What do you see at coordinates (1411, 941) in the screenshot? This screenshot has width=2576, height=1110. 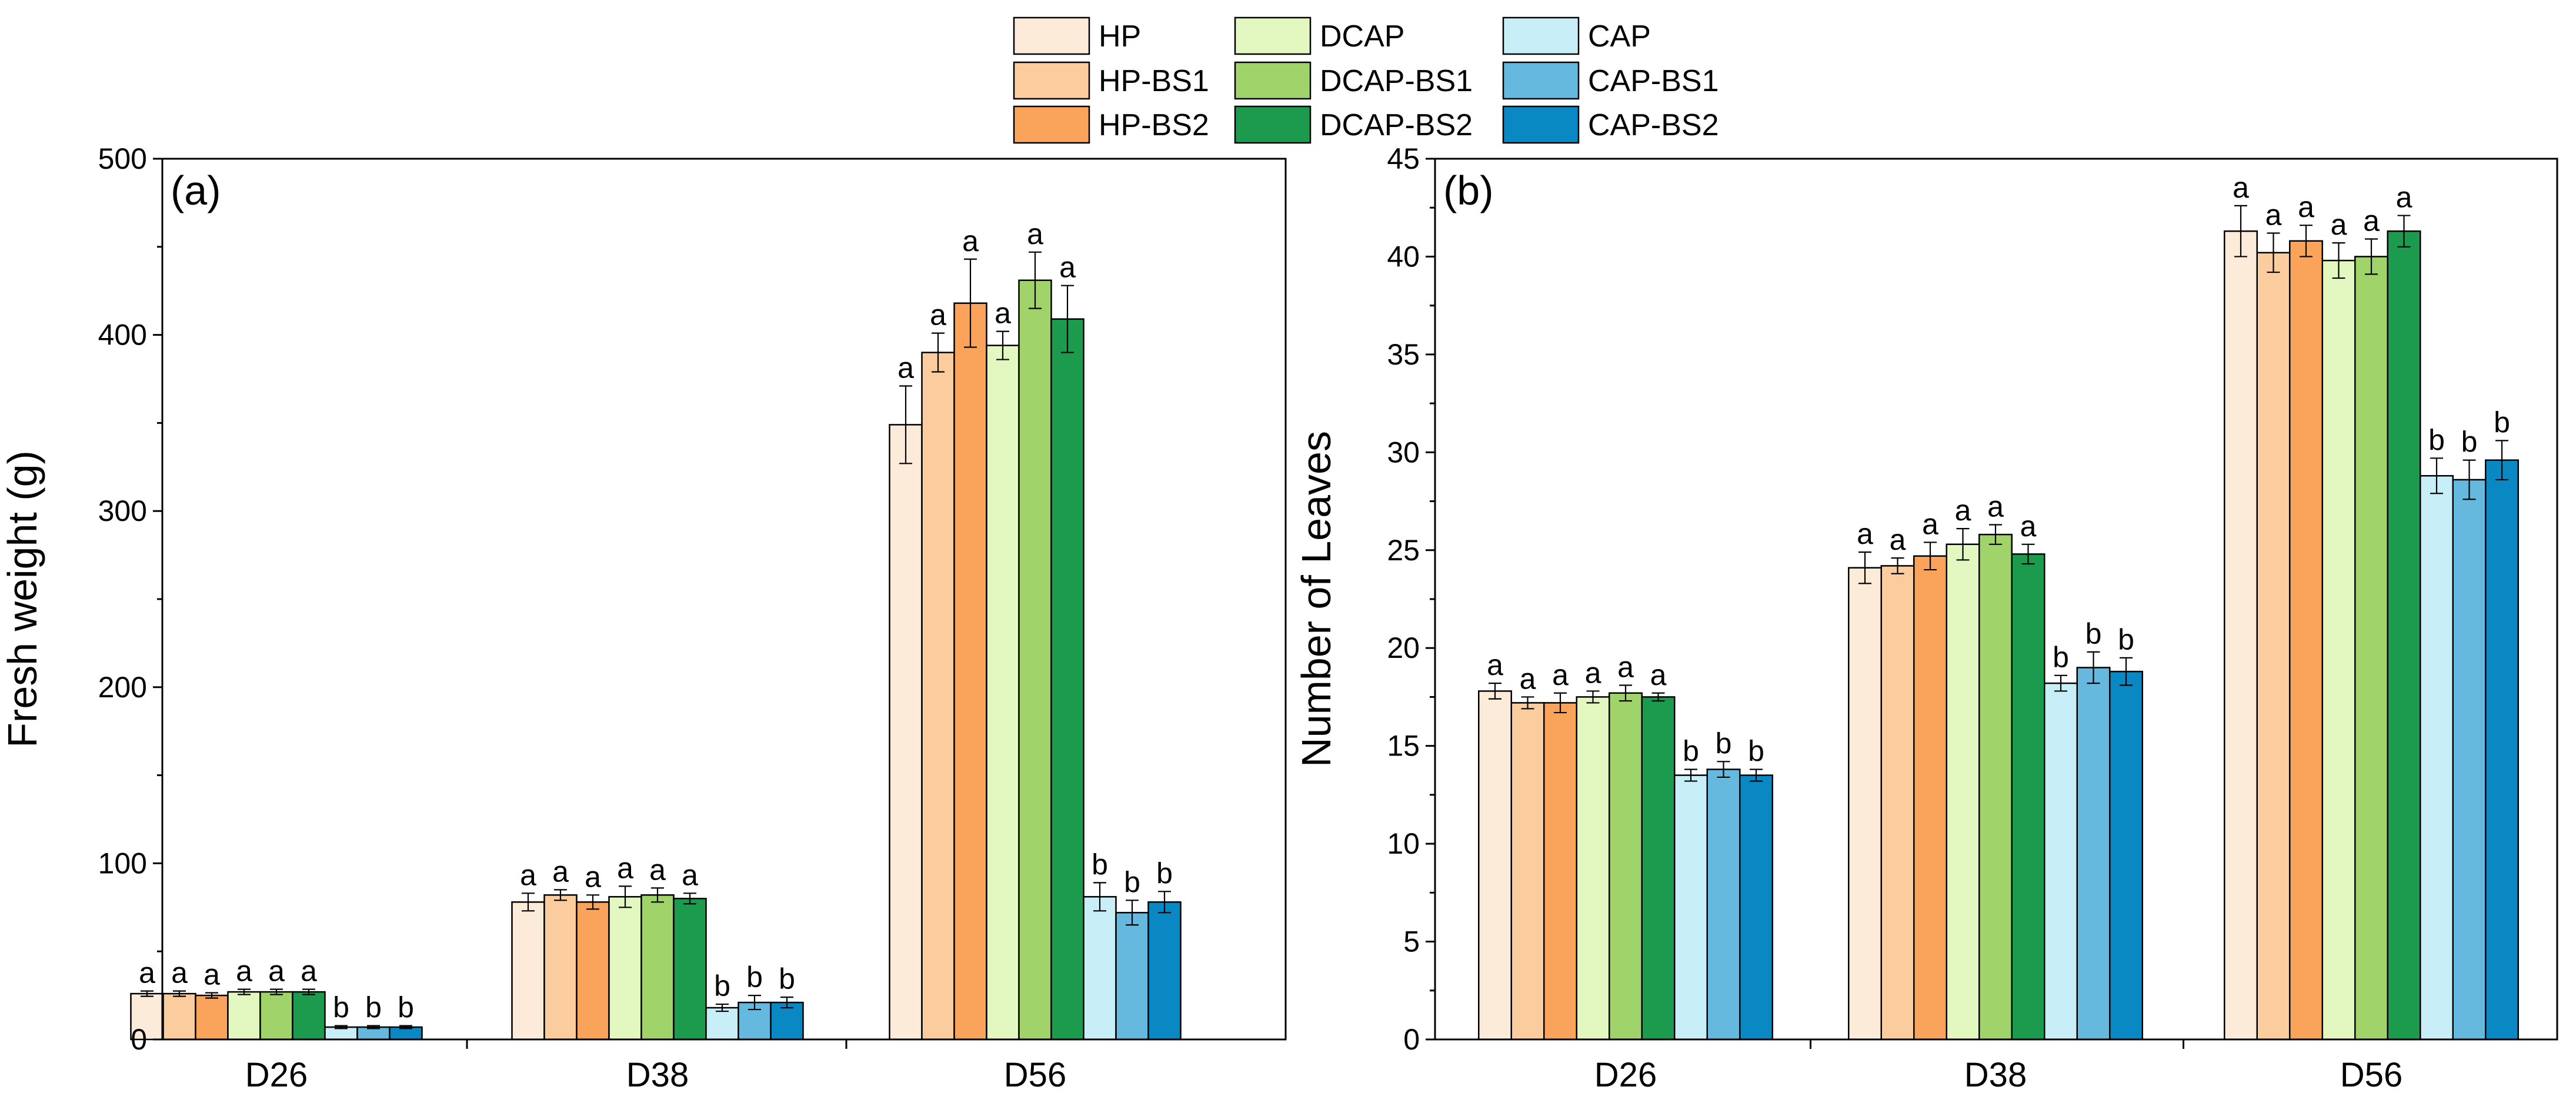 I see `y-tick-label: 5` at bounding box center [1411, 941].